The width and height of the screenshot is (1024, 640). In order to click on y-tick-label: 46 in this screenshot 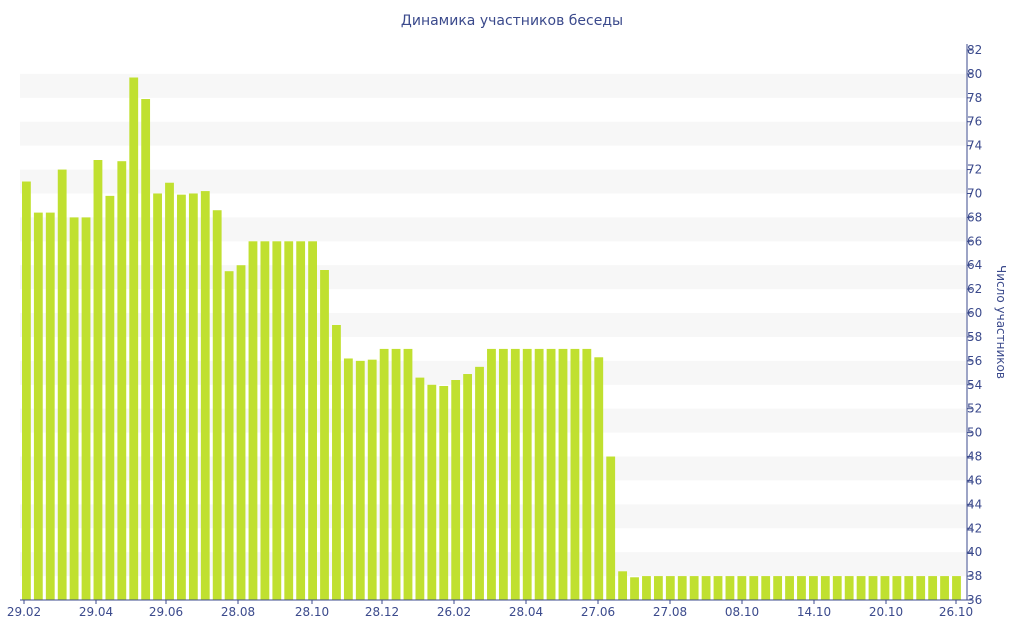, I will do `click(974, 480)`.